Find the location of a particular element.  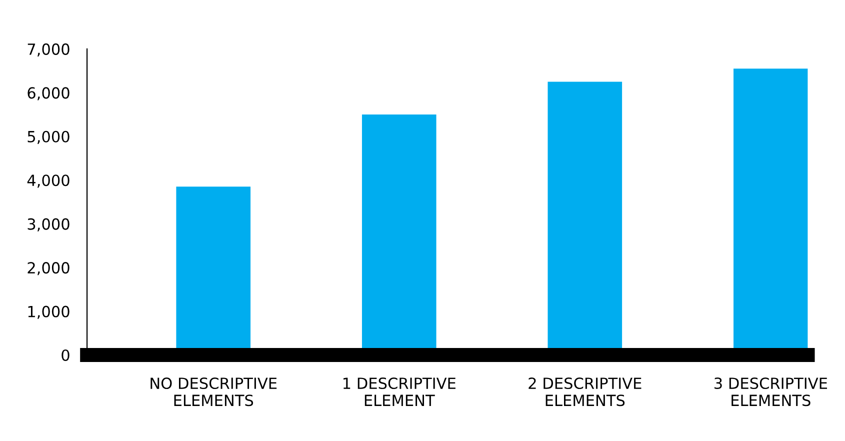

x-tick-label: NO DESCRIPTIVE ELEMENTS is located at coordinates (213, 391).